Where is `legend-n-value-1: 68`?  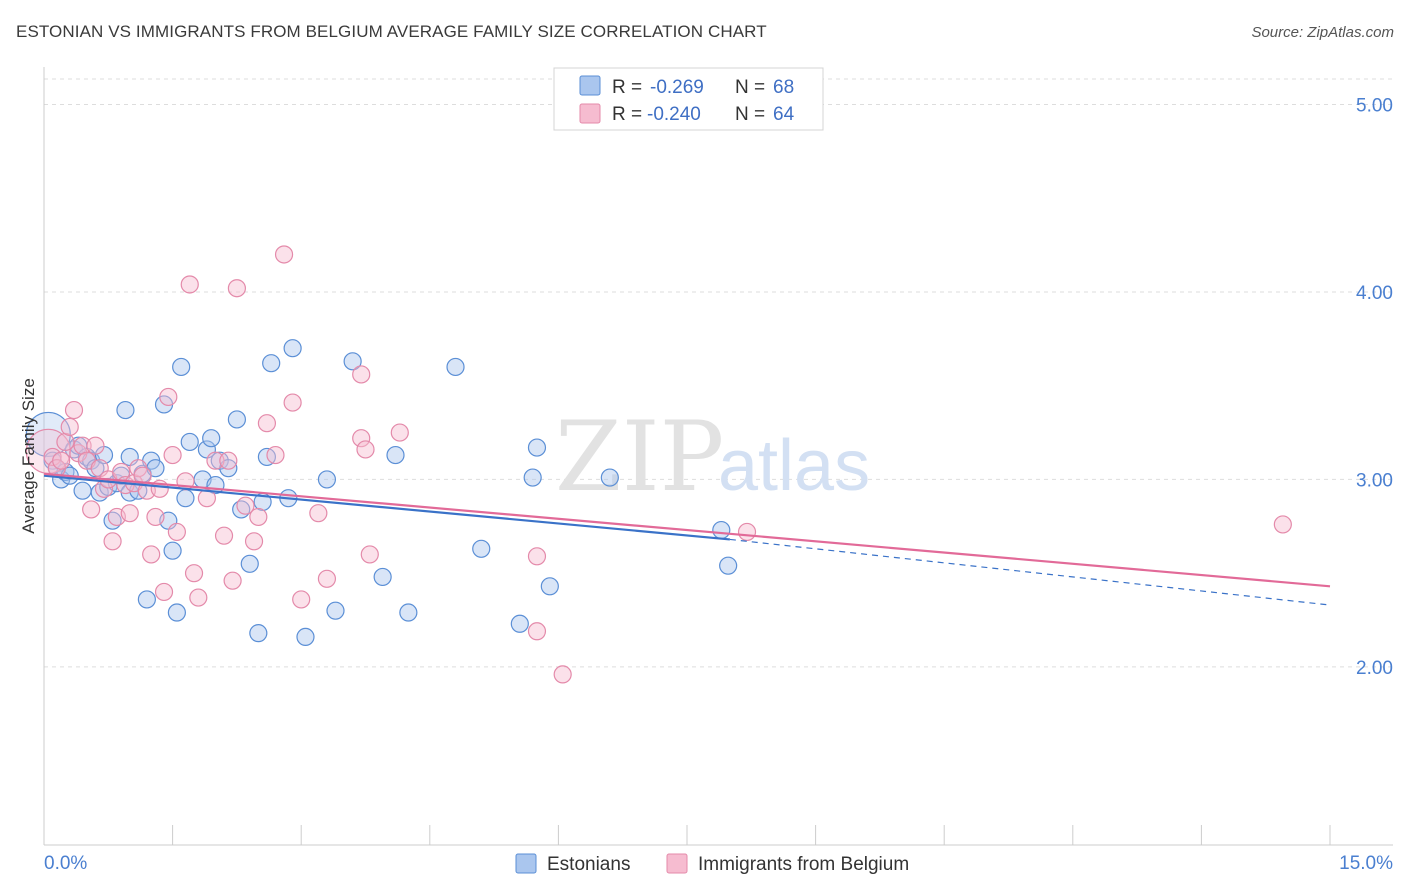
legend-n-value-1: 68 is located at coordinates (783, 87).